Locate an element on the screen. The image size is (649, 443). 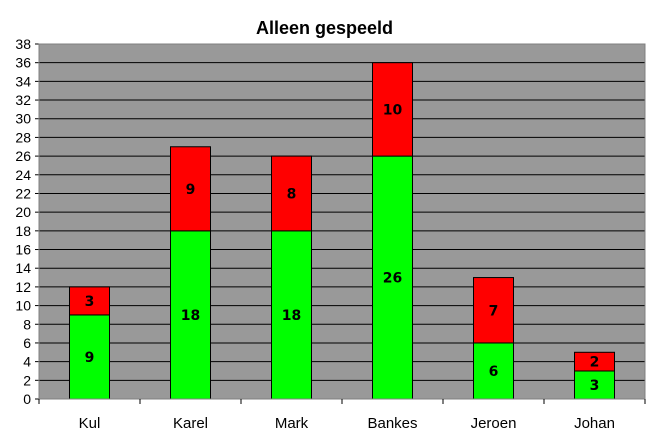
data-label: 2 is located at coordinates (595, 363).